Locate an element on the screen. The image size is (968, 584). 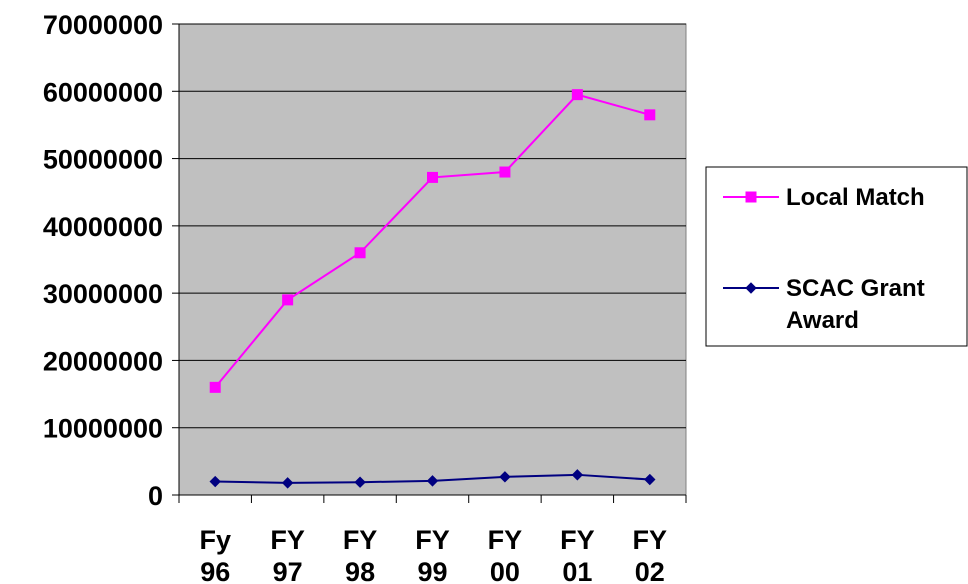
y-tick-label: 60000000 is located at coordinates (103, 92).